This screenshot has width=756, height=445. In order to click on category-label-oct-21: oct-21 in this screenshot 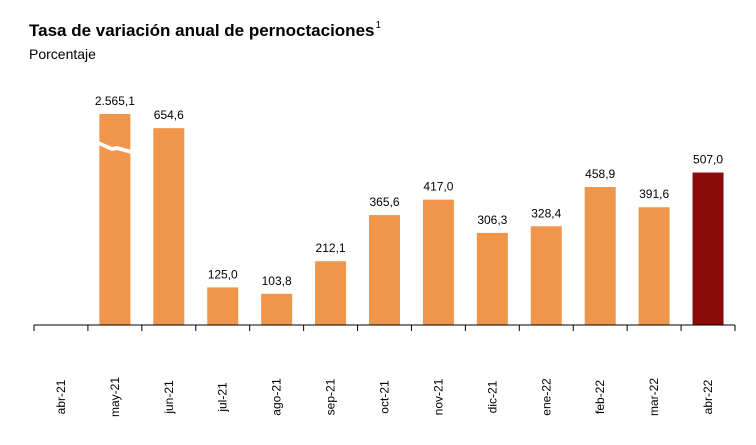, I will do `click(385, 397)`.